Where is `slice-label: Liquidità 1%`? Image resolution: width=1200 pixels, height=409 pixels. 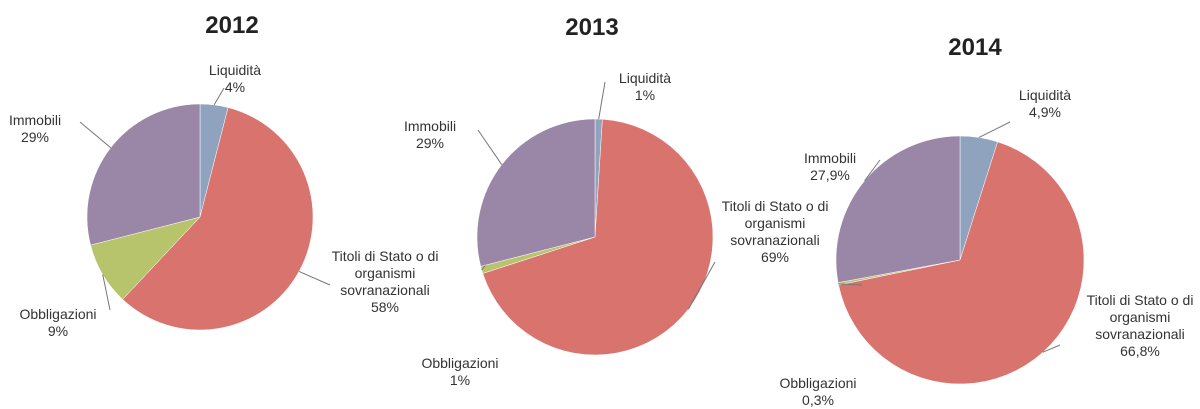 slice-label: Liquidità 1% is located at coordinates (645, 87).